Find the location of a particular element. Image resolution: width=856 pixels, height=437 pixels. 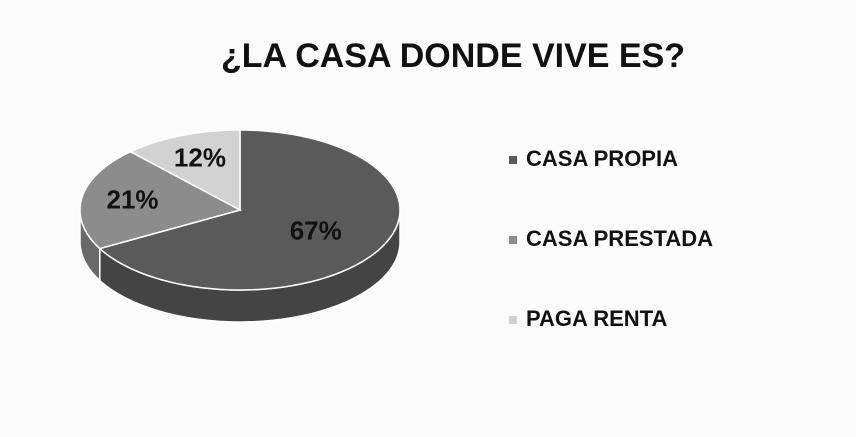

legend-label: CASA PROPIA is located at coordinates (602, 158).